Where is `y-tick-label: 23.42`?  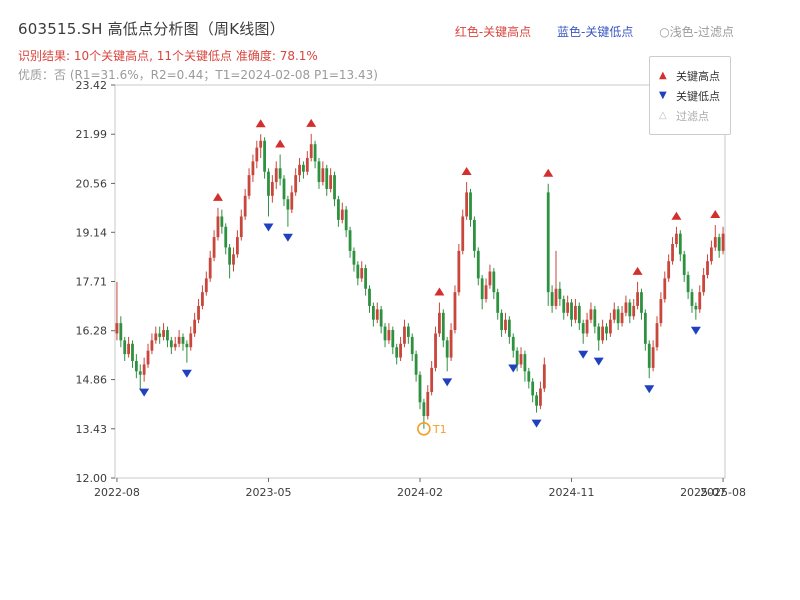
y-tick-label: 23.42 is located at coordinates (92, 85).